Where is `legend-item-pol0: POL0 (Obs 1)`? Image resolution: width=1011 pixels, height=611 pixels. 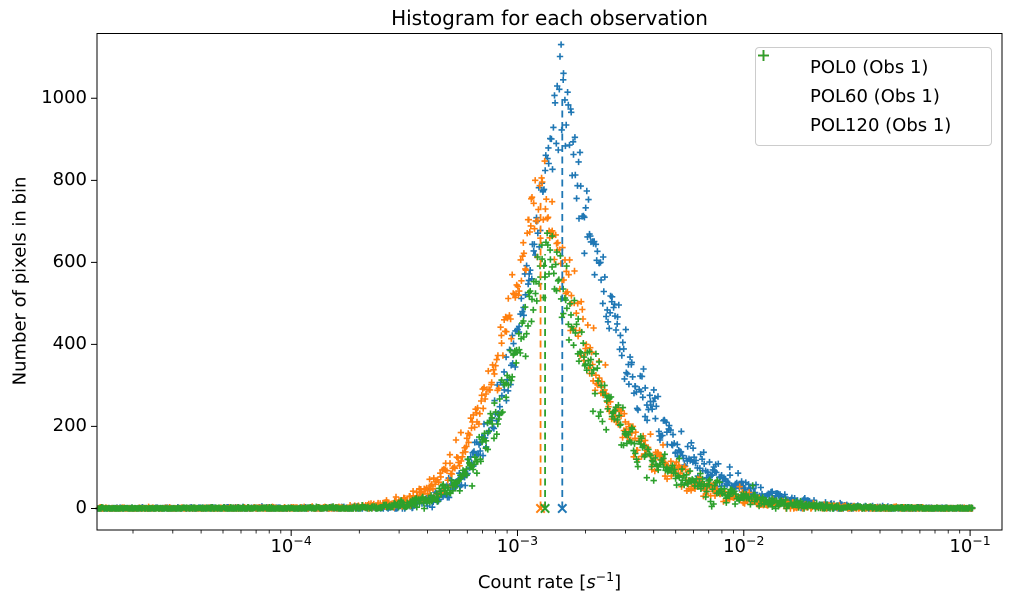
legend-item-pol0: POL0 (Obs 1) is located at coordinates (873, 66).